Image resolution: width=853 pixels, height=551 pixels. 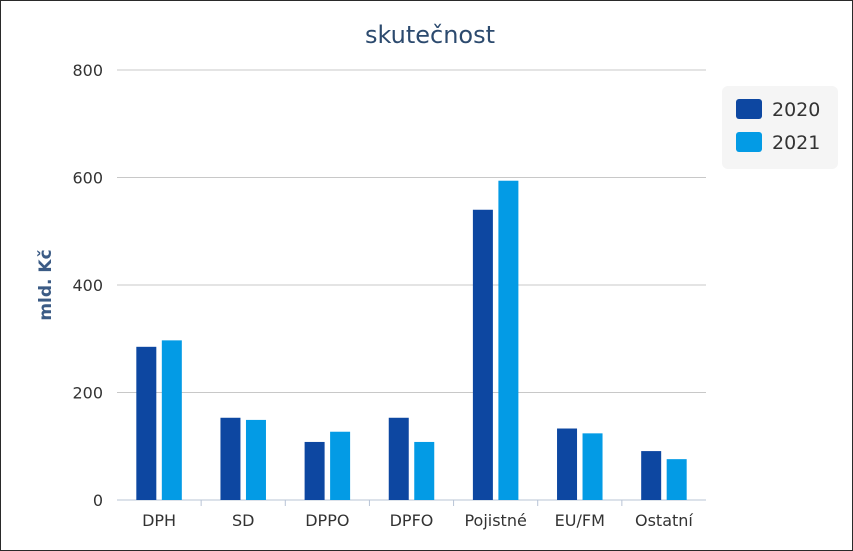 What do you see at coordinates (749, 142) in the screenshot?
I see `legend-swatch-2021` at bounding box center [749, 142].